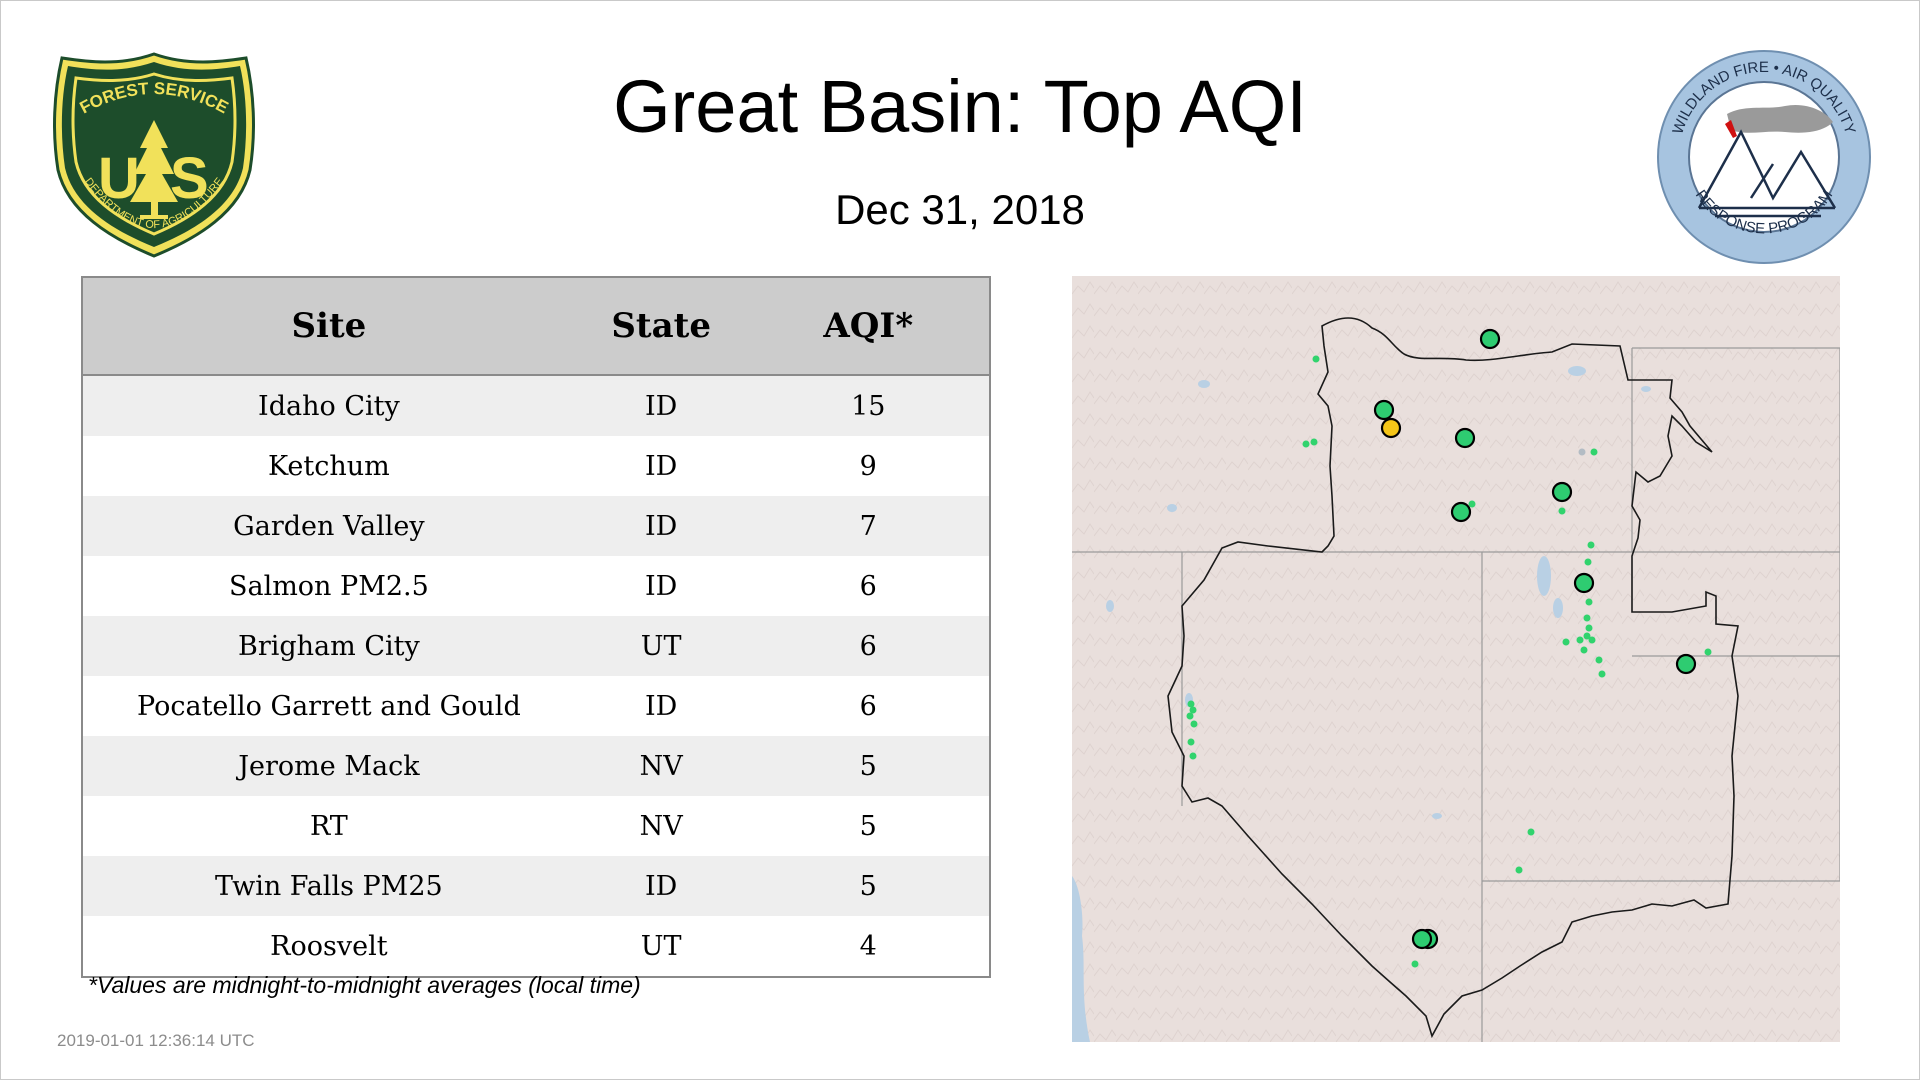 The image size is (1920, 1080). I want to click on table-row: Twin Falls PM25 ID 5, so click(536, 886).